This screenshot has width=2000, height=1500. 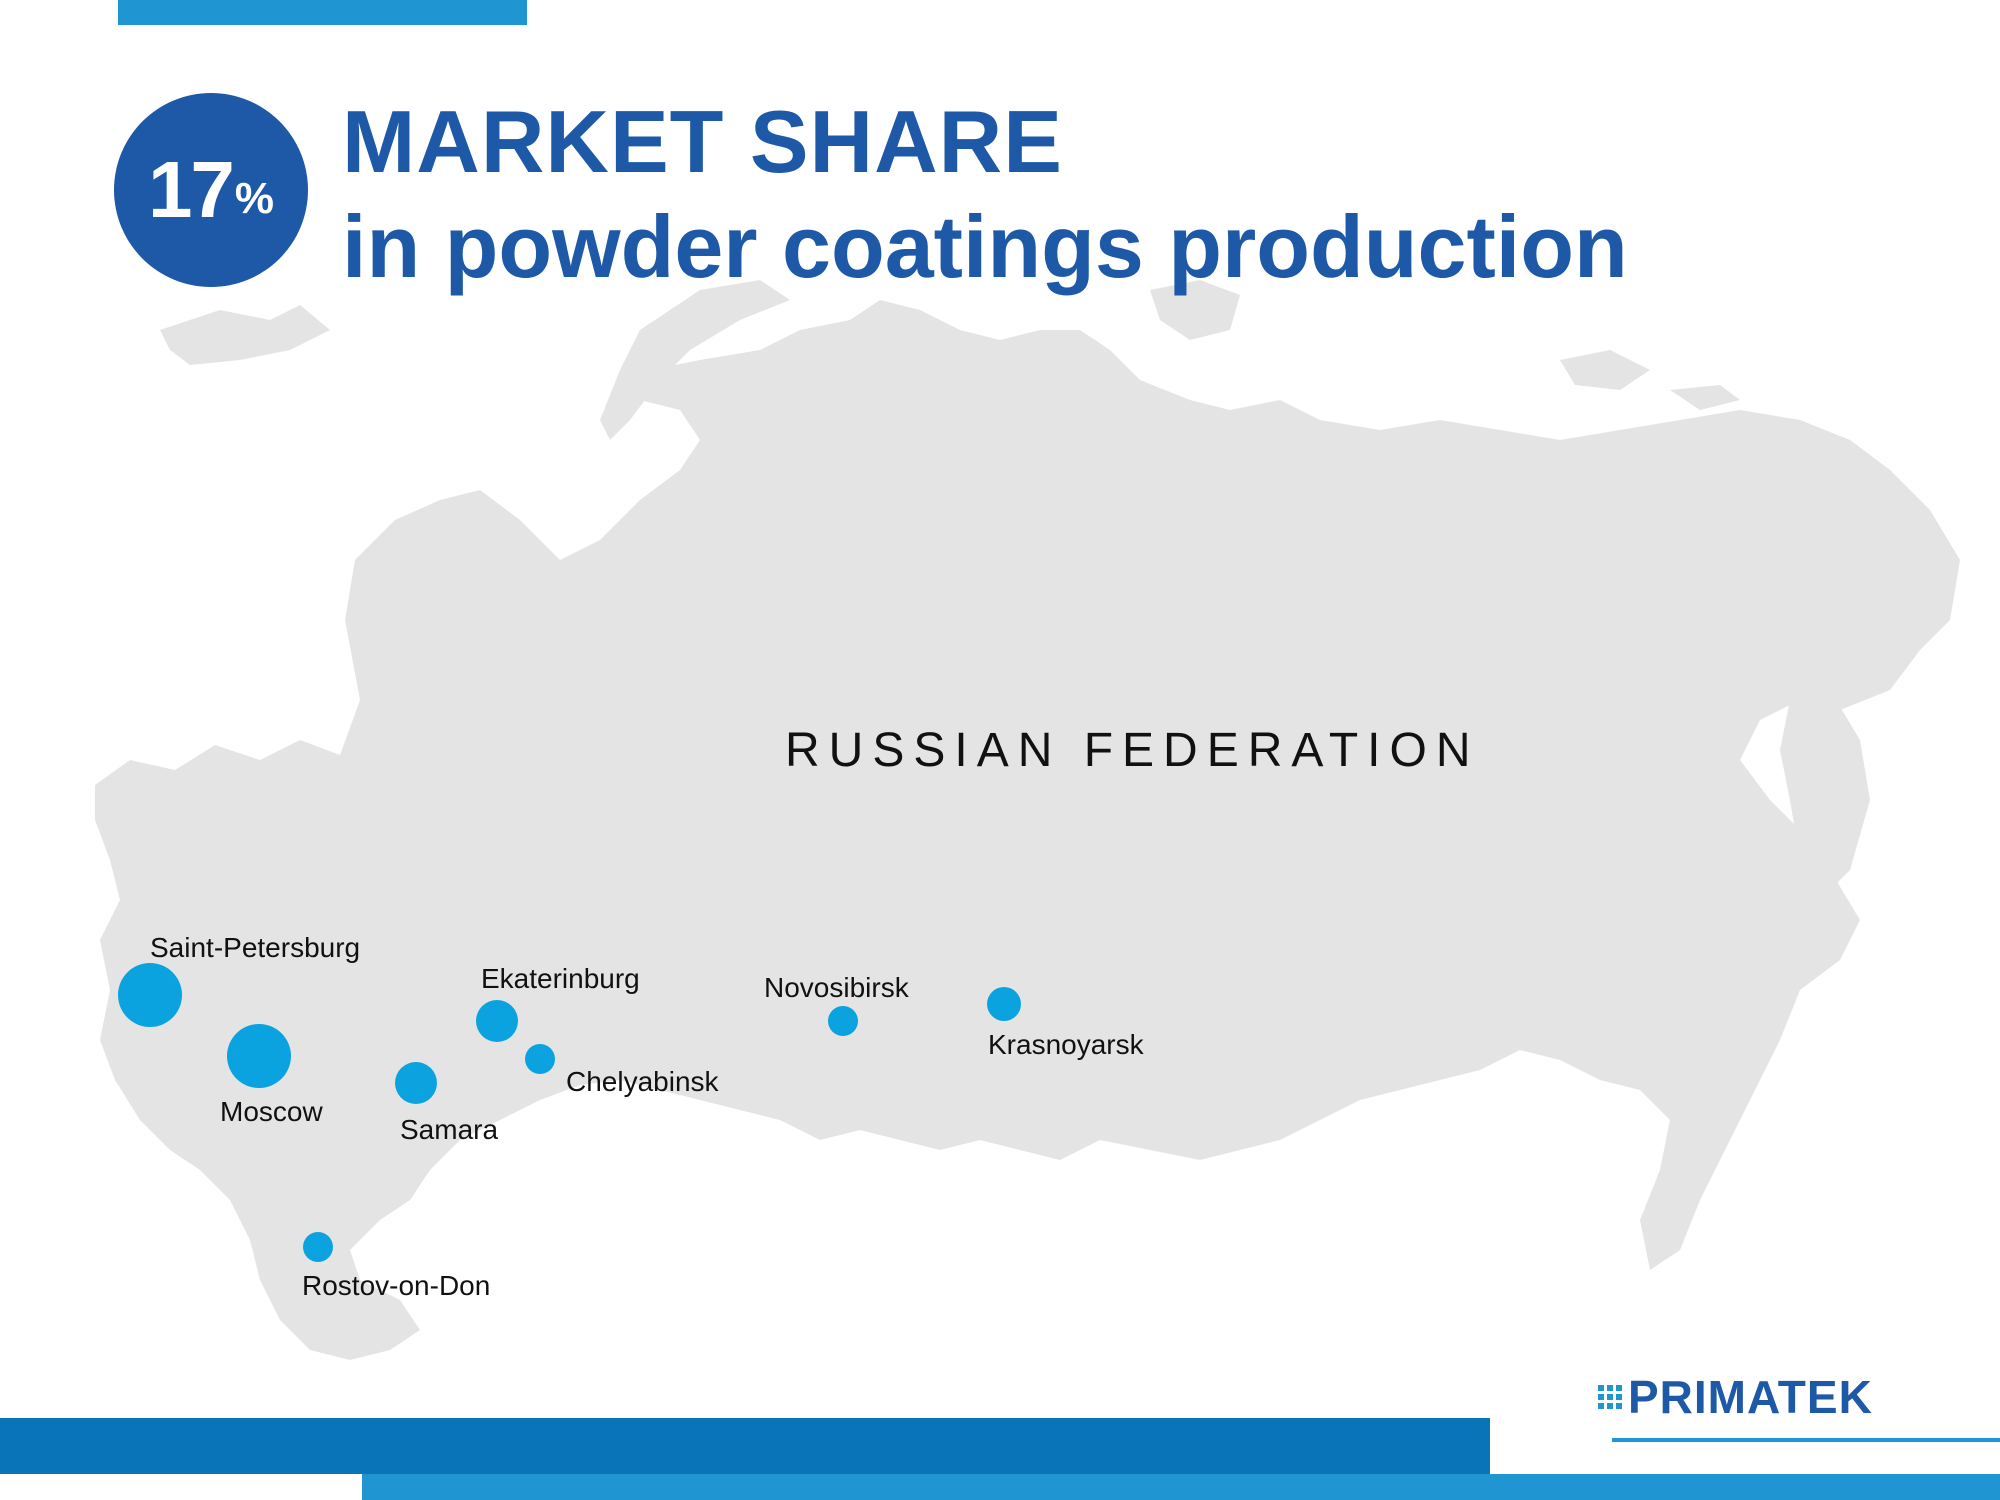 I want to click on dot-grid-icon, so click(x=1610, y=1397).